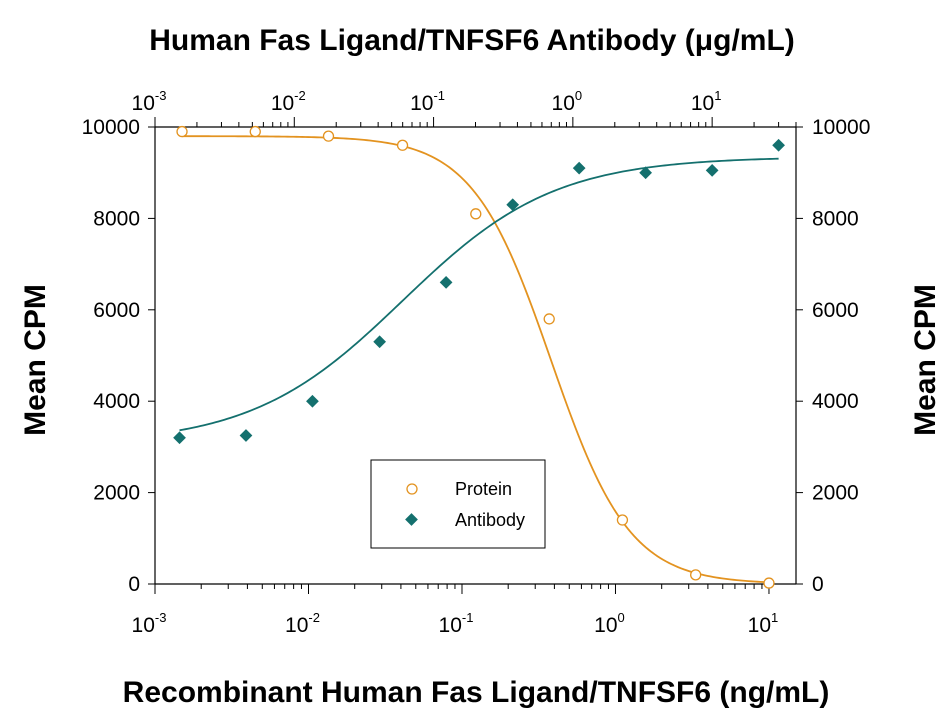  What do you see at coordinates (412, 489) in the screenshot?
I see `legend-protein-marker` at bounding box center [412, 489].